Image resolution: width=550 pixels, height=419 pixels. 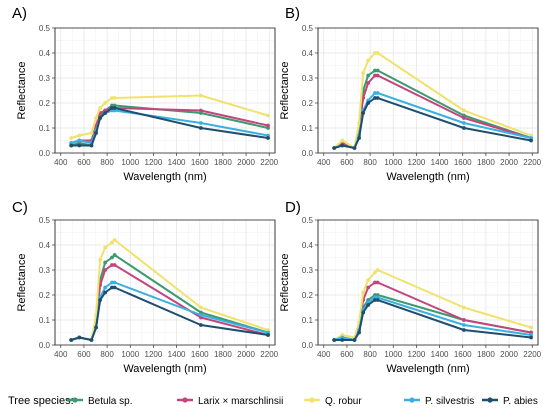 What do you see at coordinates (393, 162) in the screenshot?
I see `x-tick-label: 1000` at bounding box center [393, 162].